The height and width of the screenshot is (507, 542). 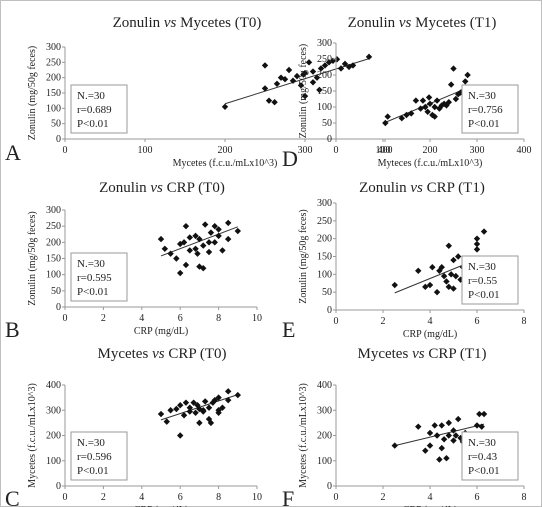 I want to click on y-tick-label: 300, so click(x=324, y=203).